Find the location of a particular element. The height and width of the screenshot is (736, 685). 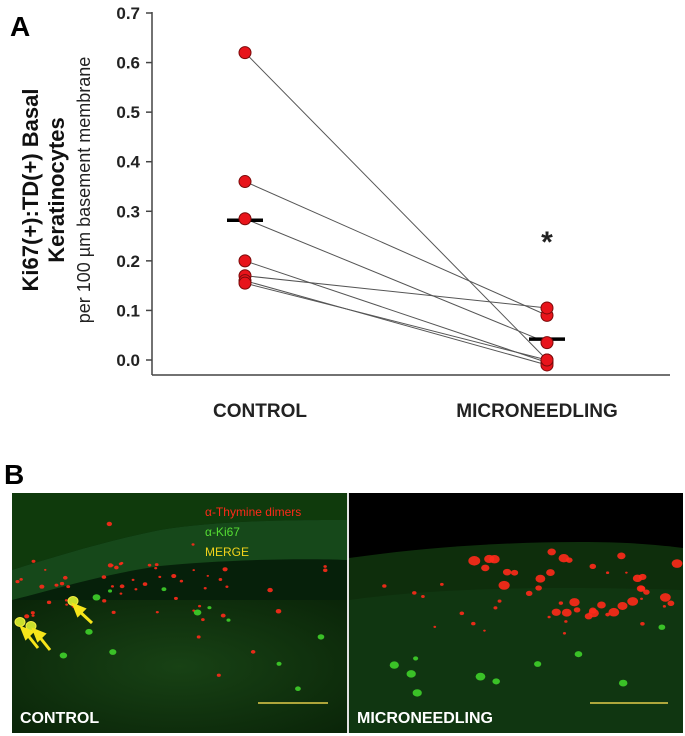

data-point-microneedling is located at coordinates (547, 360).